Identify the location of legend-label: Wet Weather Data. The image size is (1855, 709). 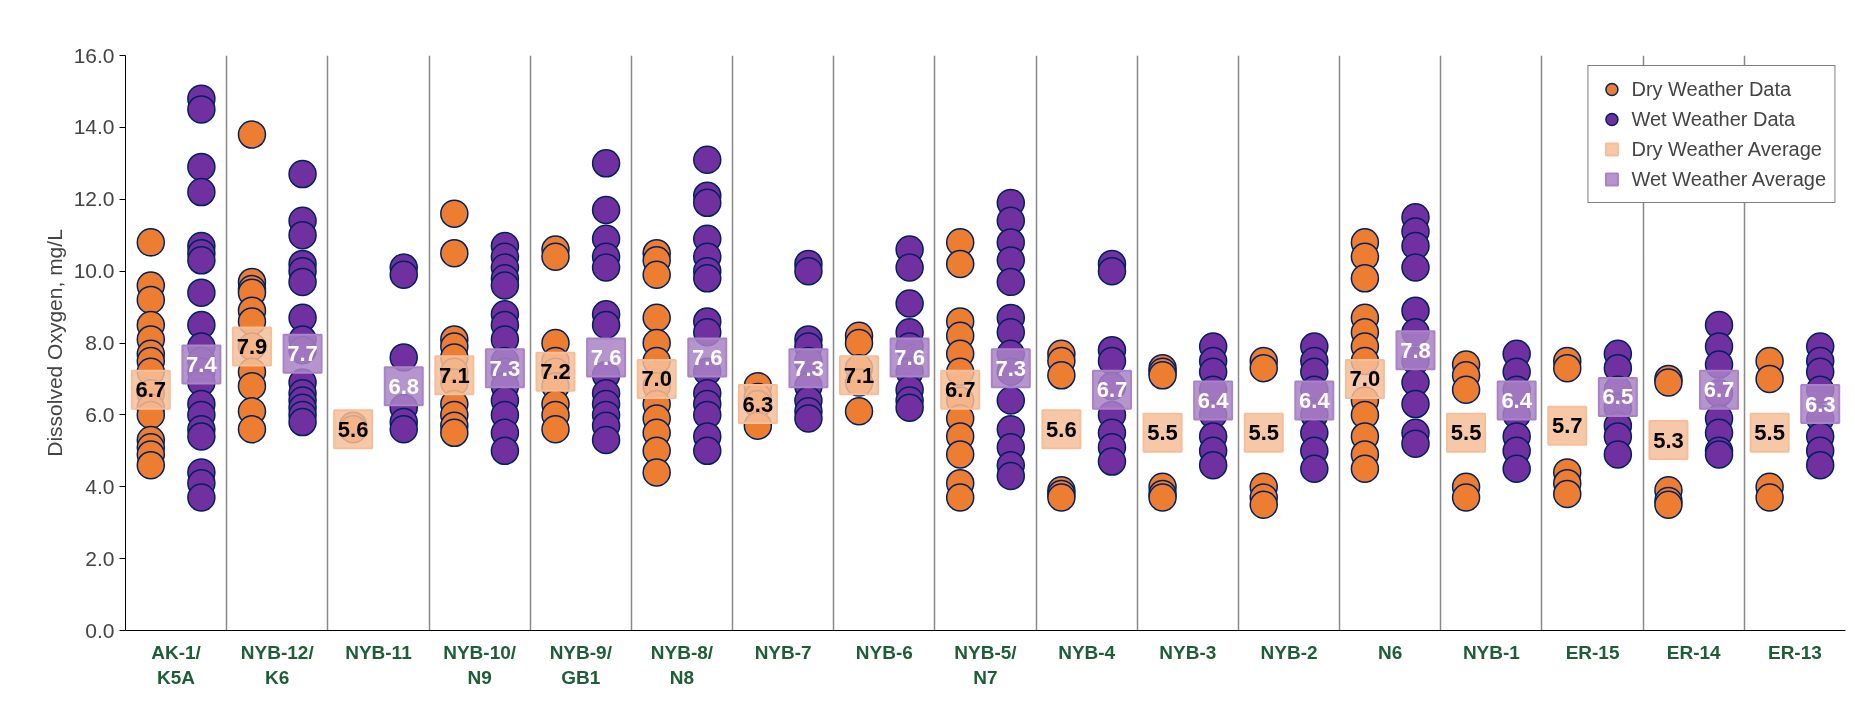
(1713, 119).